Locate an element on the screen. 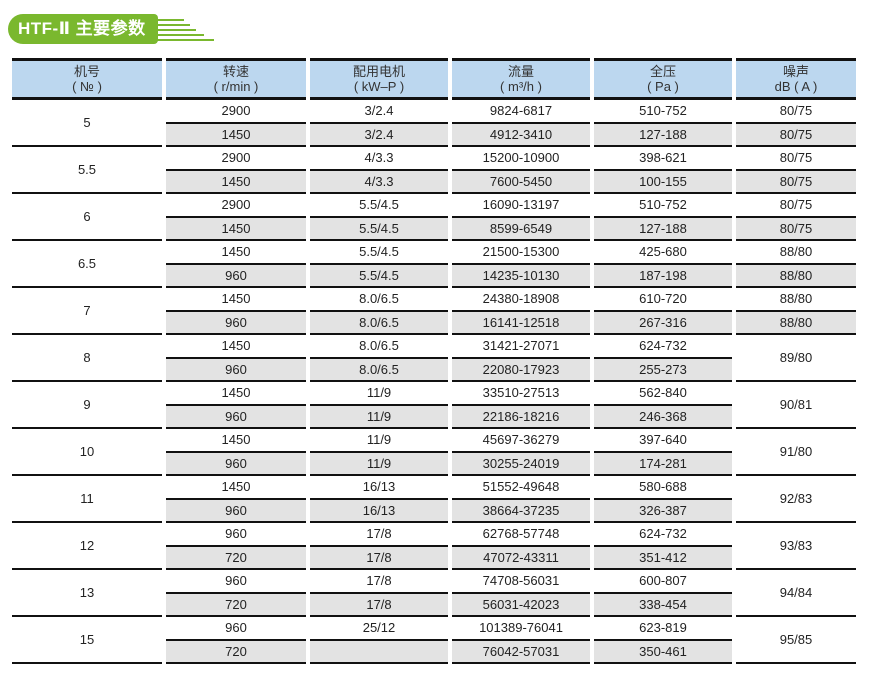 This screenshot has height=678, width=870. model-no-cell: 5.5 is located at coordinates (87, 170).